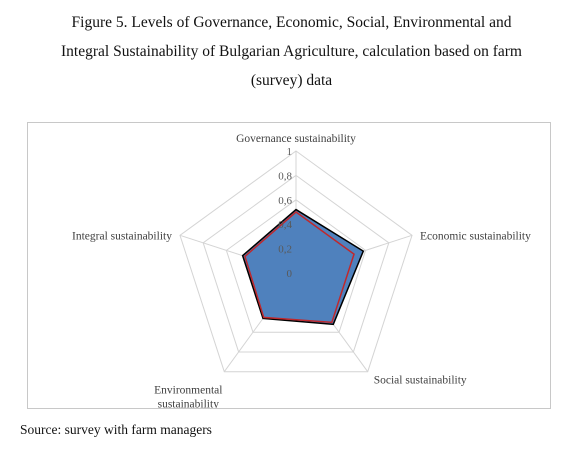  I want to click on tick-label: 0,8, so click(285, 176).